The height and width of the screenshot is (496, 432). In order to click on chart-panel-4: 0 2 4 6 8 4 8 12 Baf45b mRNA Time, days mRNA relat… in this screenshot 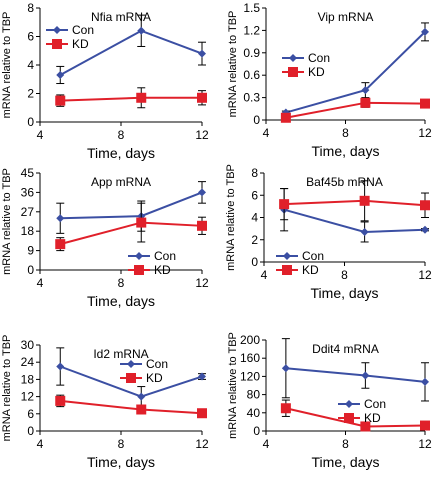, I will do `click(328, 232)`.